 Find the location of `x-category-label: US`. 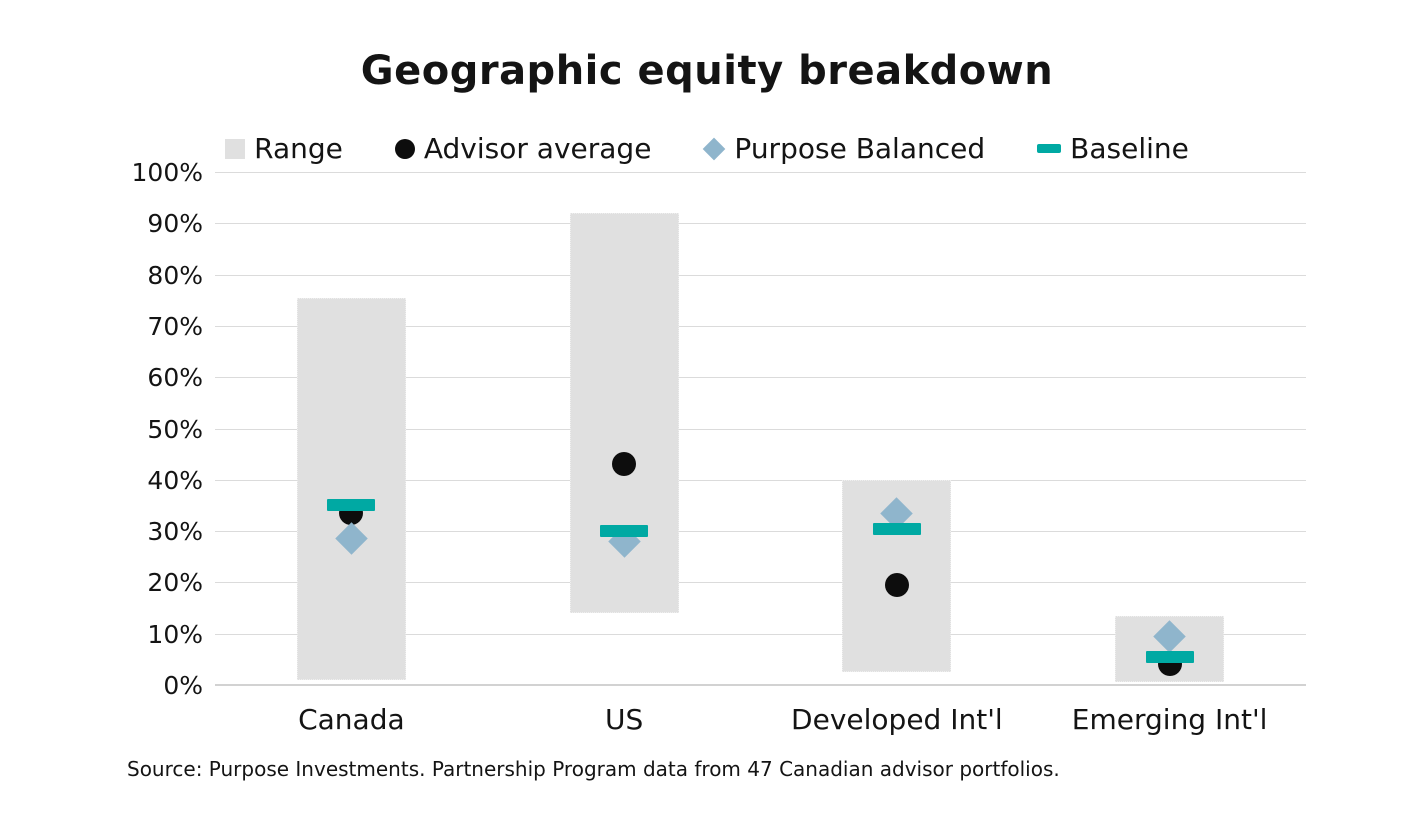

x-category-label: US is located at coordinates (624, 719).